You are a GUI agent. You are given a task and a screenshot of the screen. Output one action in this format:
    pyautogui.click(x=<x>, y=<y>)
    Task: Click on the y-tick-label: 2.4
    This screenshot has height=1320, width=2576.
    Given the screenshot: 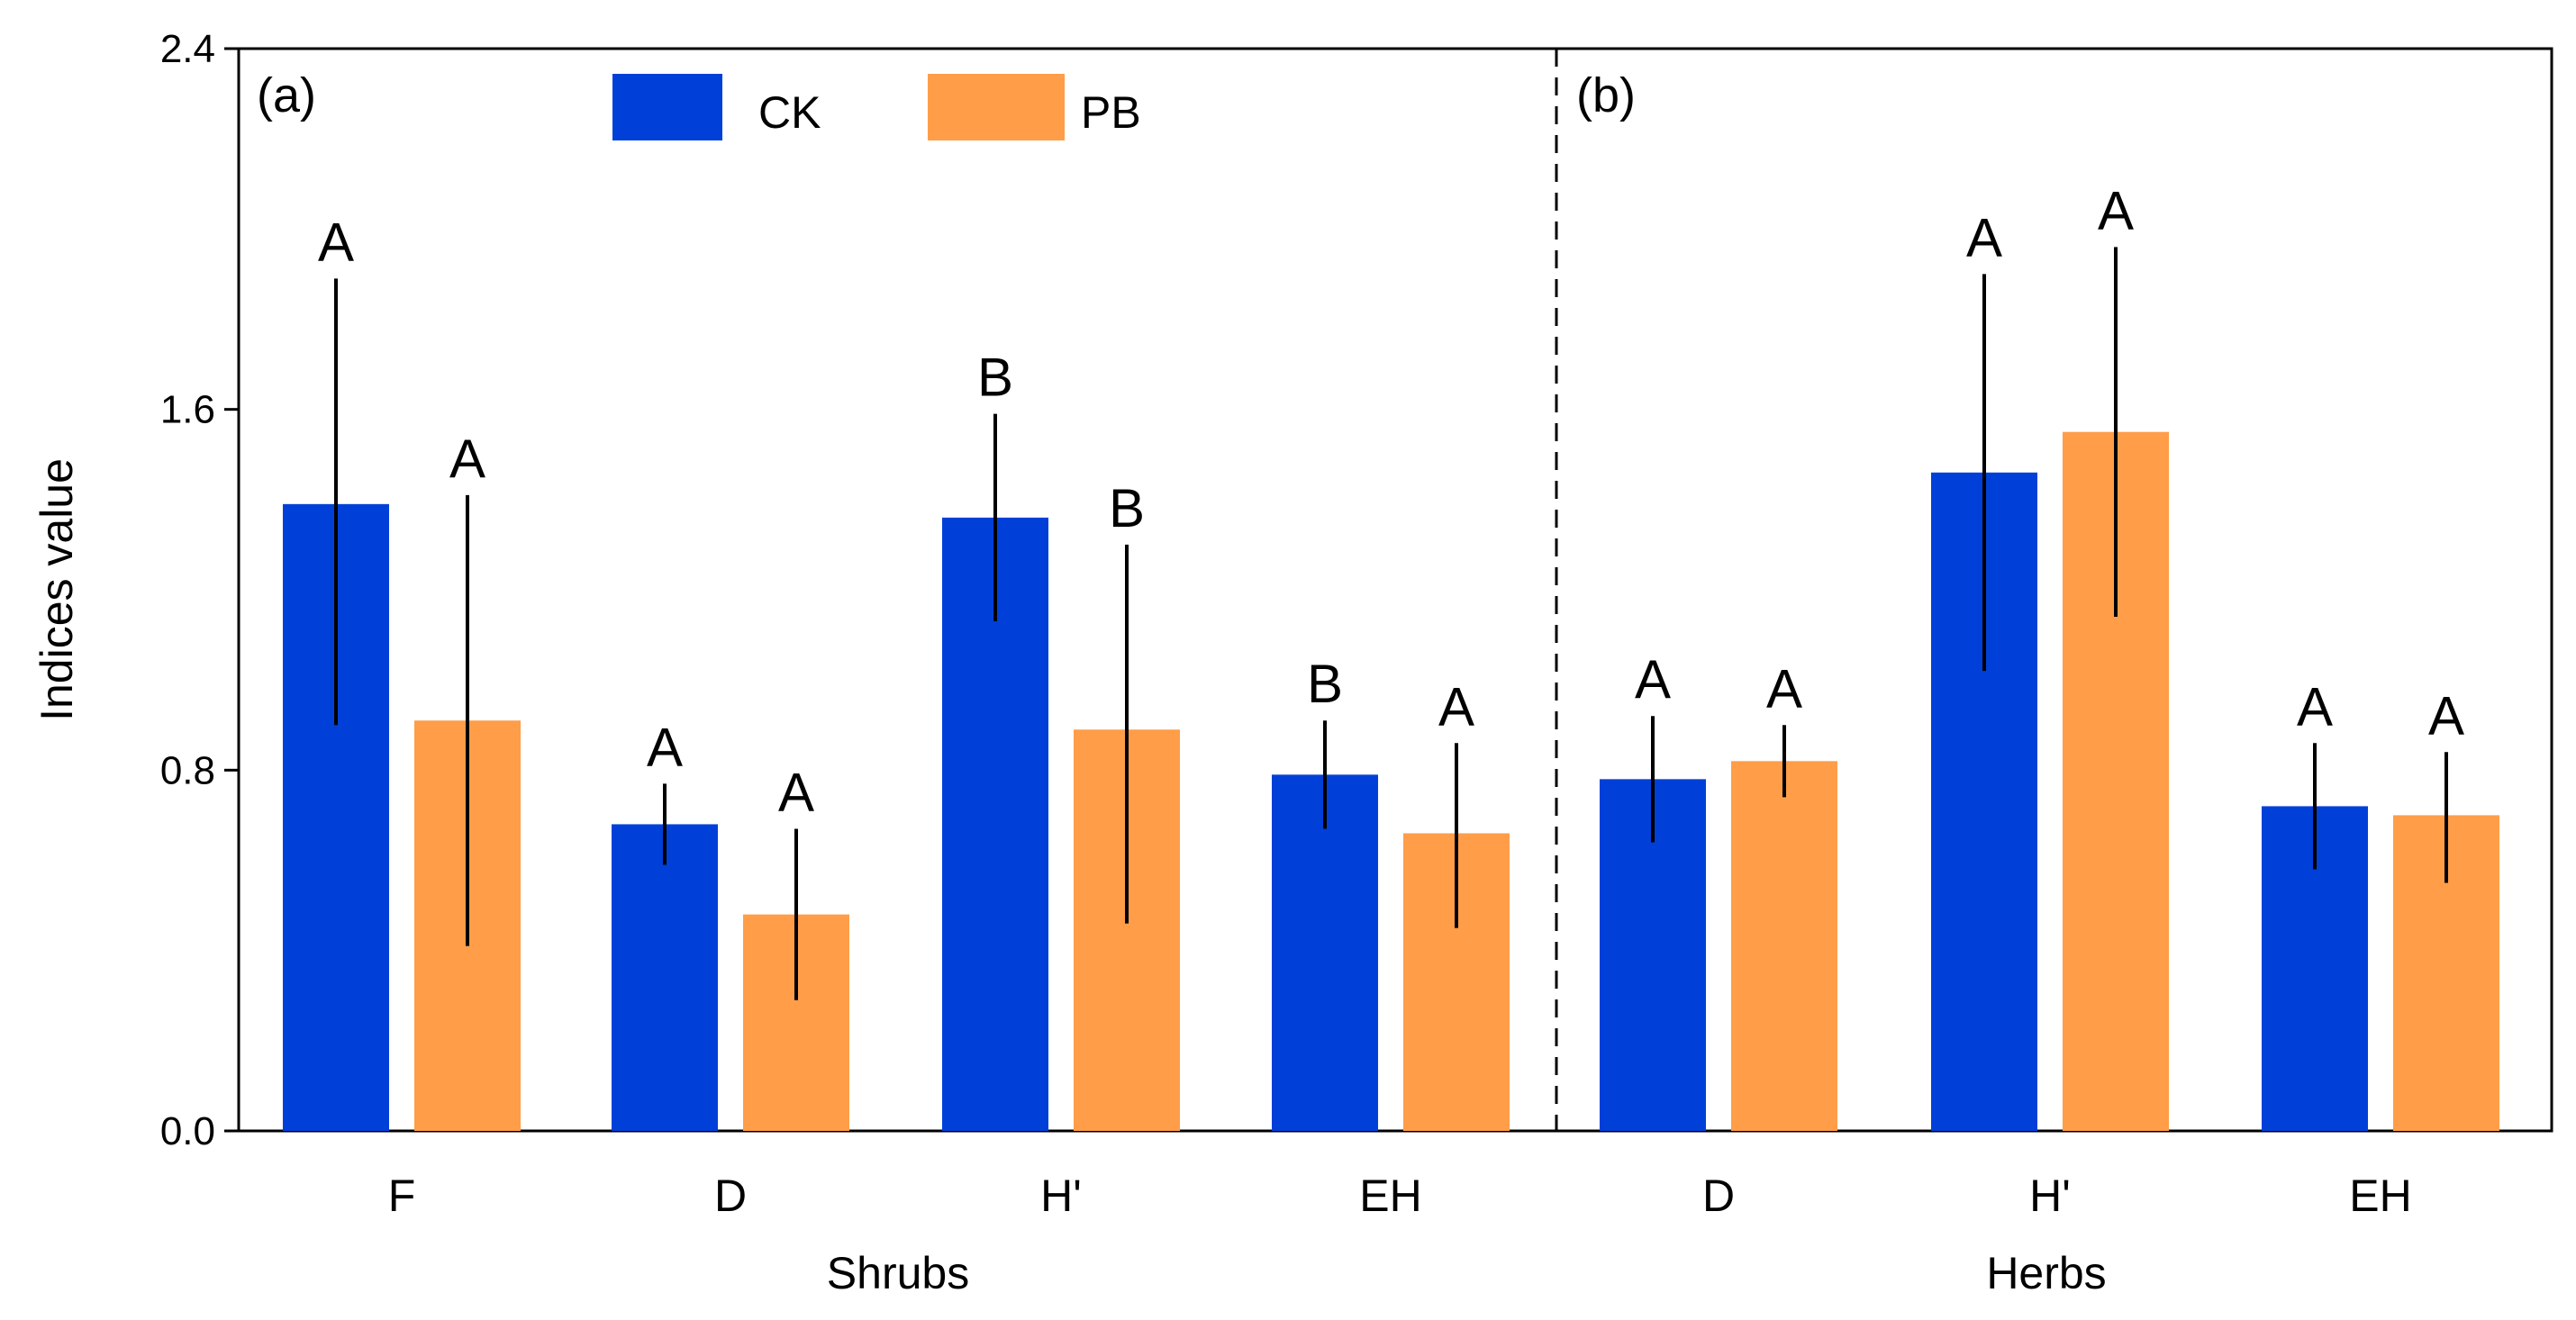 What is the action you would take?
    pyautogui.click(x=187, y=49)
    